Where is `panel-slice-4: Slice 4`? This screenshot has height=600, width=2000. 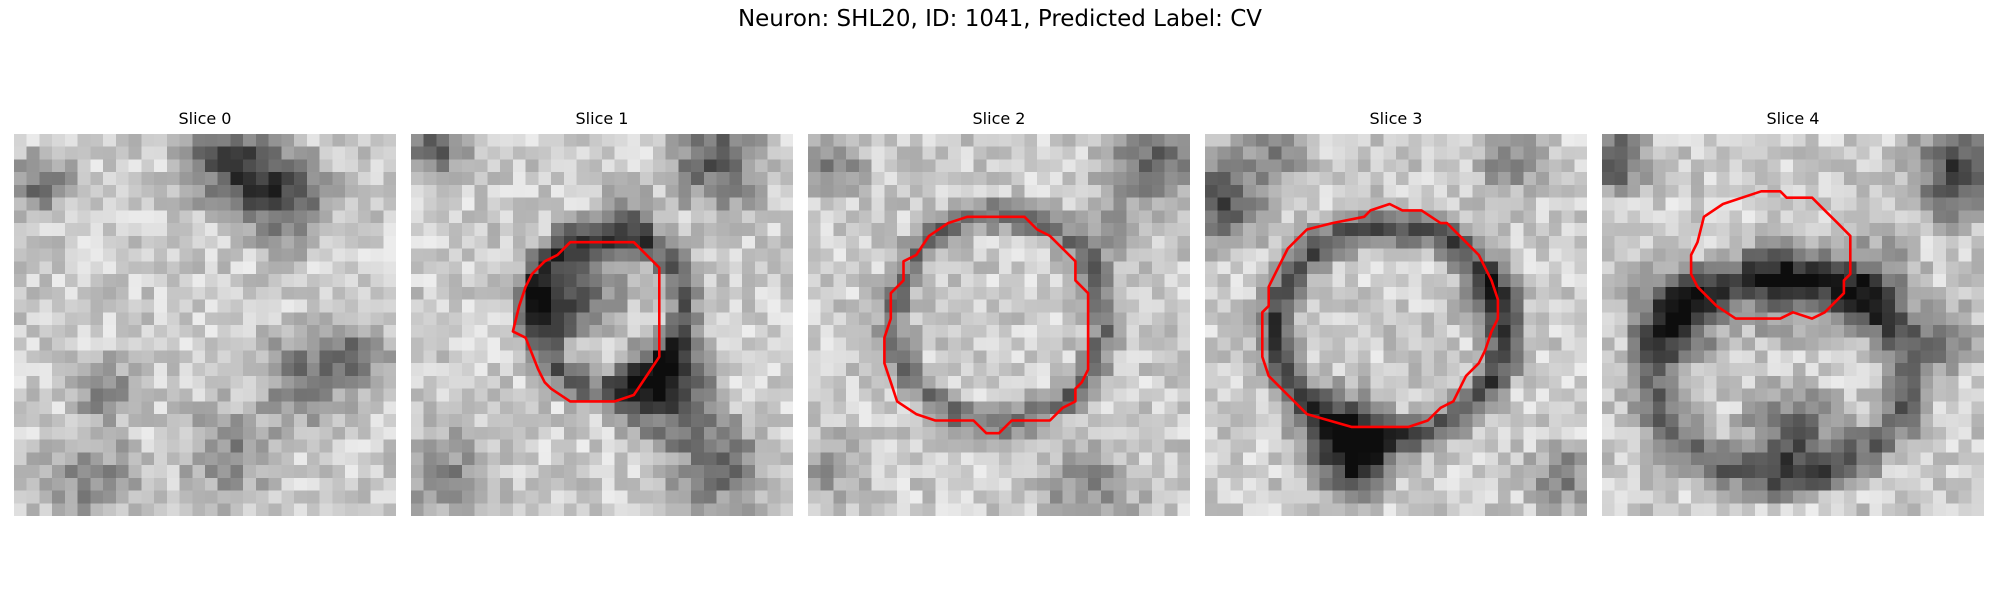 panel-slice-4: Slice 4 is located at coordinates (1793, 310).